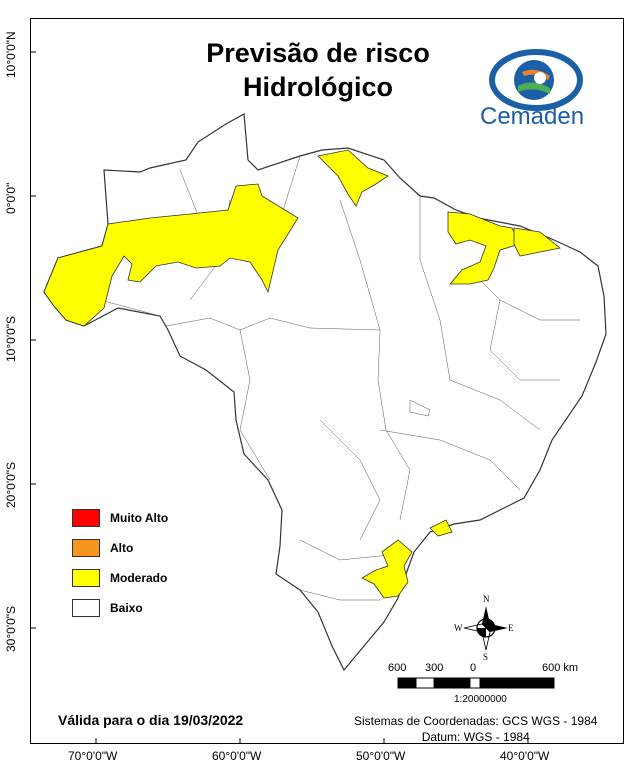 This screenshot has height=768, width=642. I want to click on scale-label-600-km: 600 km, so click(560, 668).